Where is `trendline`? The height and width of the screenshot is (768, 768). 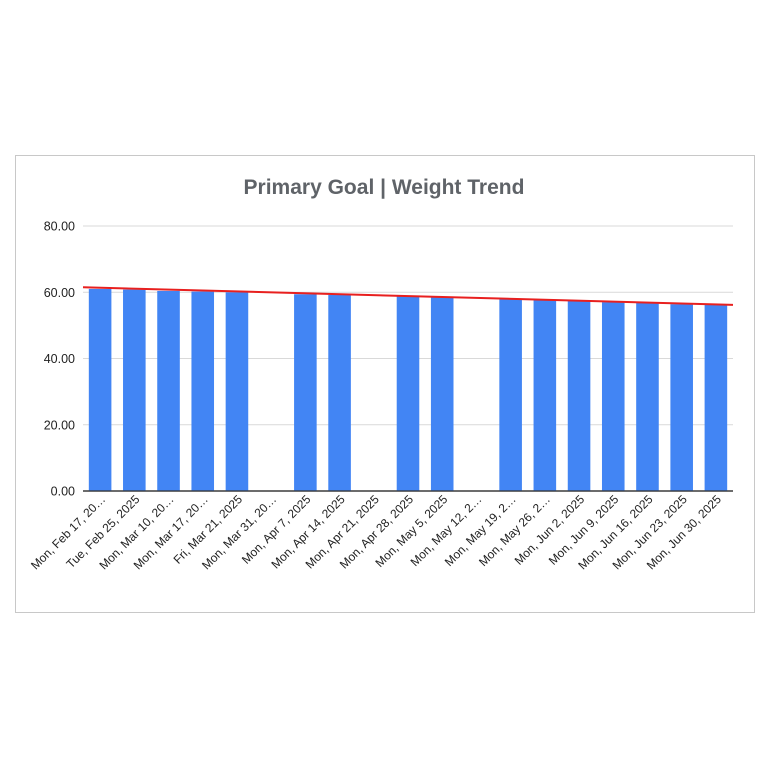 trendline is located at coordinates (408, 296).